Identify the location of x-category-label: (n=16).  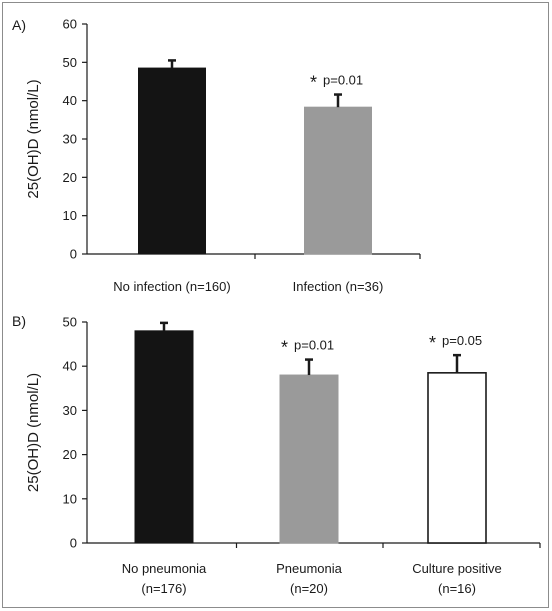
(457, 588).